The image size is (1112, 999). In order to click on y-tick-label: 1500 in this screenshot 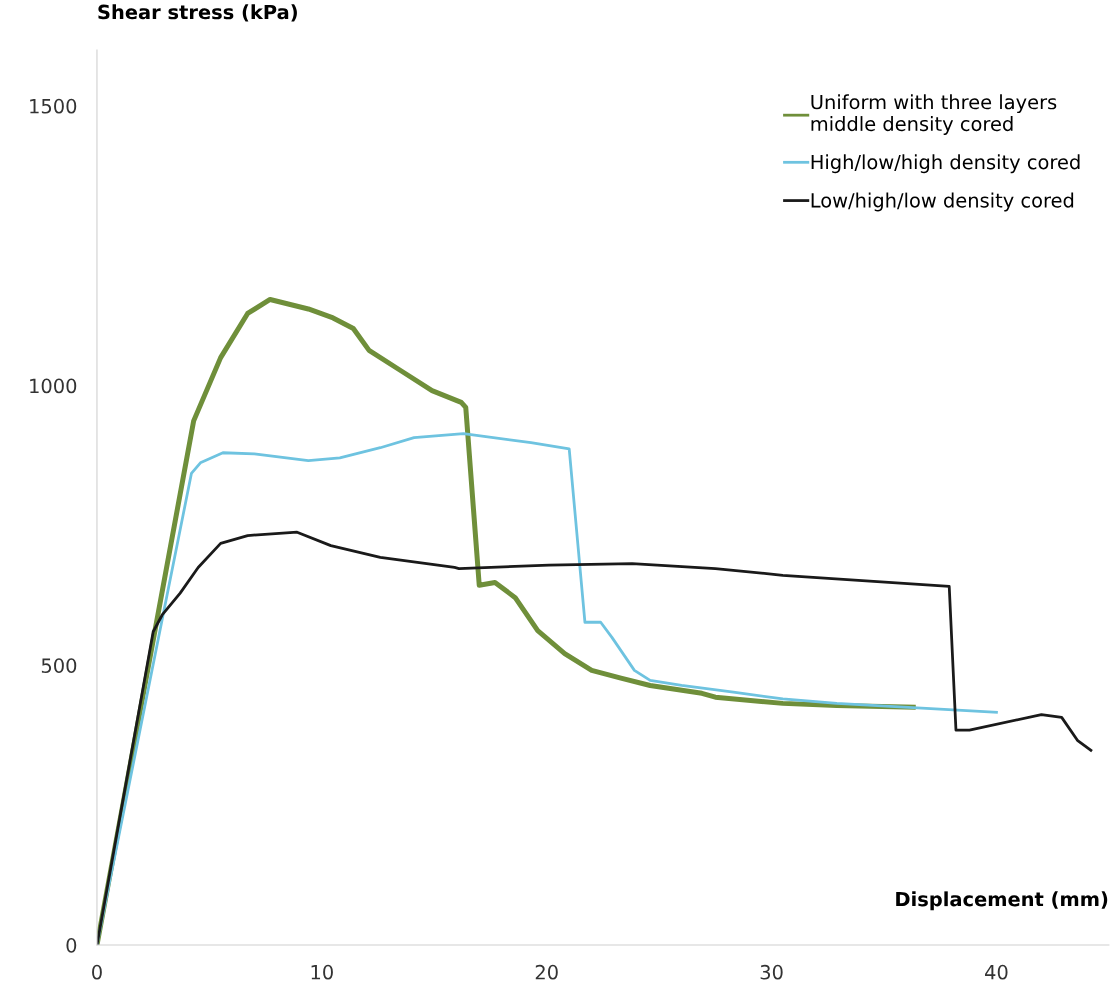, I will do `click(53, 106)`.